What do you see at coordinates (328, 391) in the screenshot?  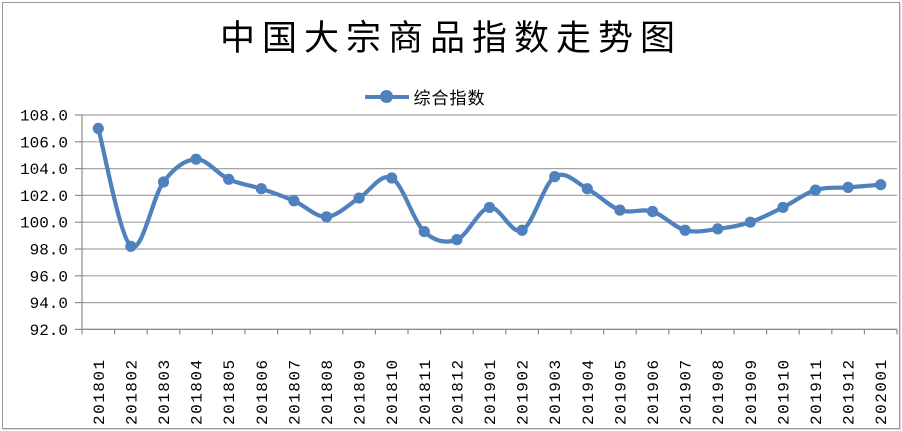 I see `x-axis-label: 201808` at bounding box center [328, 391].